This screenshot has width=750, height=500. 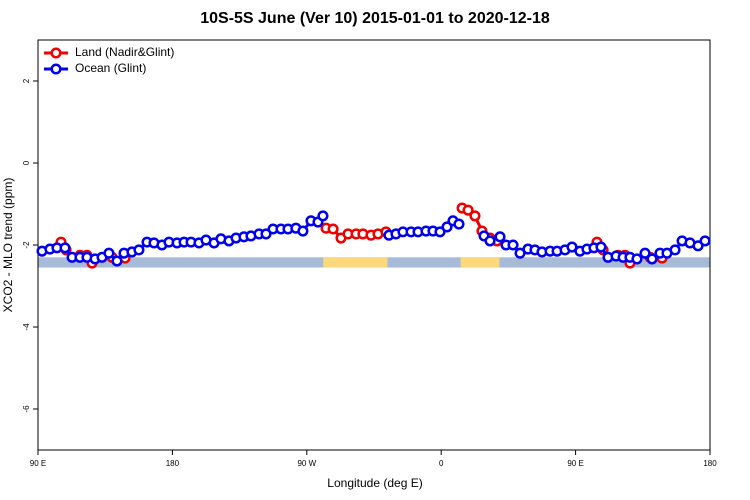 What do you see at coordinates (110, 68) in the screenshot?
I see `legend-label: Ocean (Glint)` at bounding box center [110, 68].